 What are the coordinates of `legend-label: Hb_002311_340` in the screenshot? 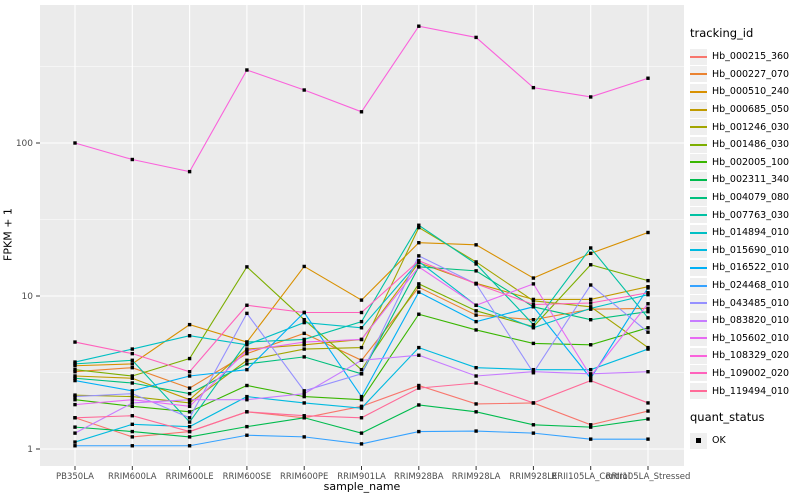 It's located at (751, 180).